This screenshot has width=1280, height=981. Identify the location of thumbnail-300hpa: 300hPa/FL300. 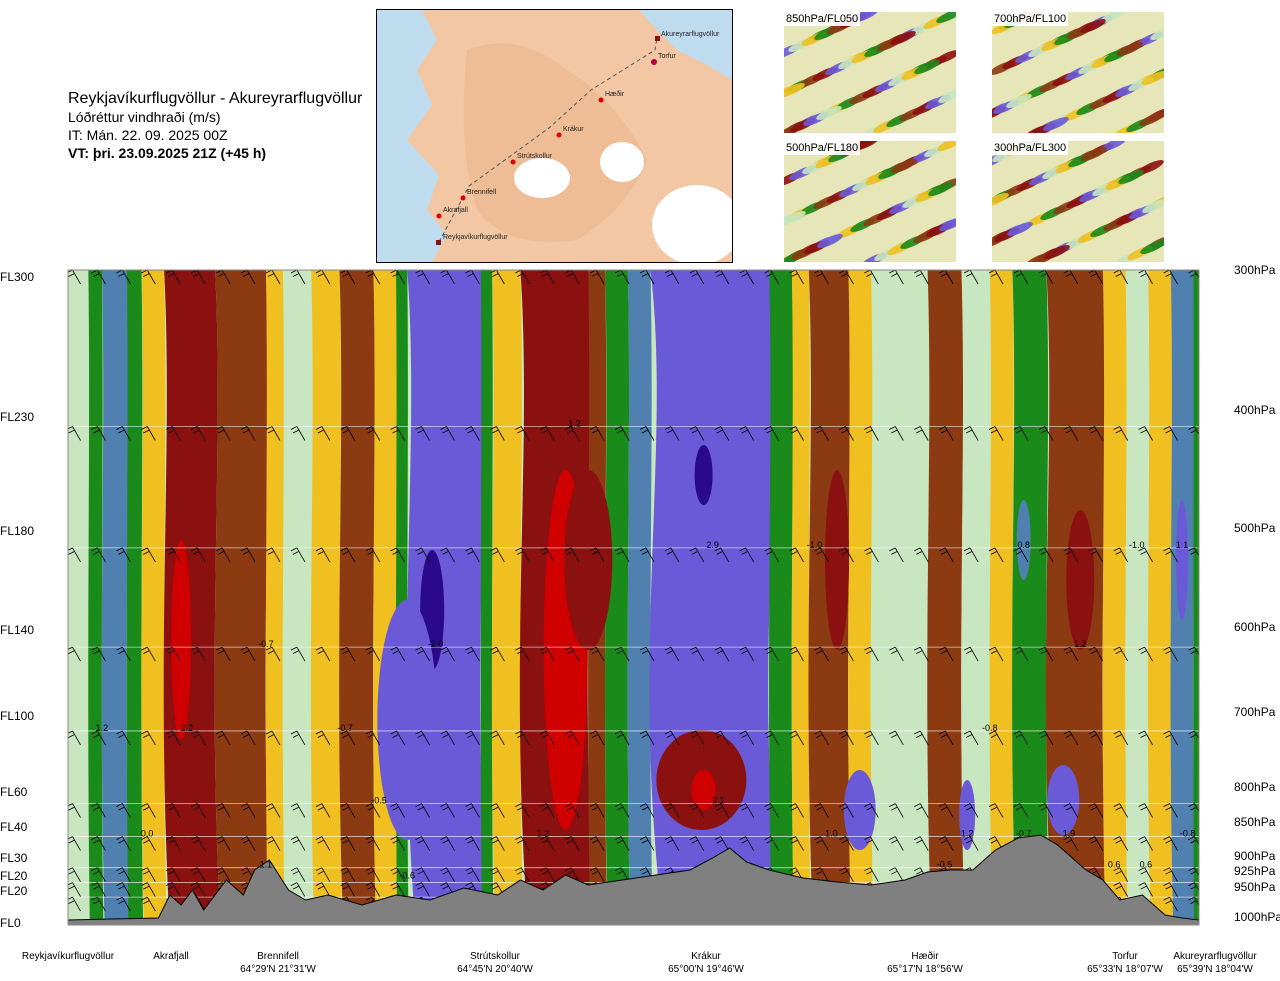
(1078, 201).